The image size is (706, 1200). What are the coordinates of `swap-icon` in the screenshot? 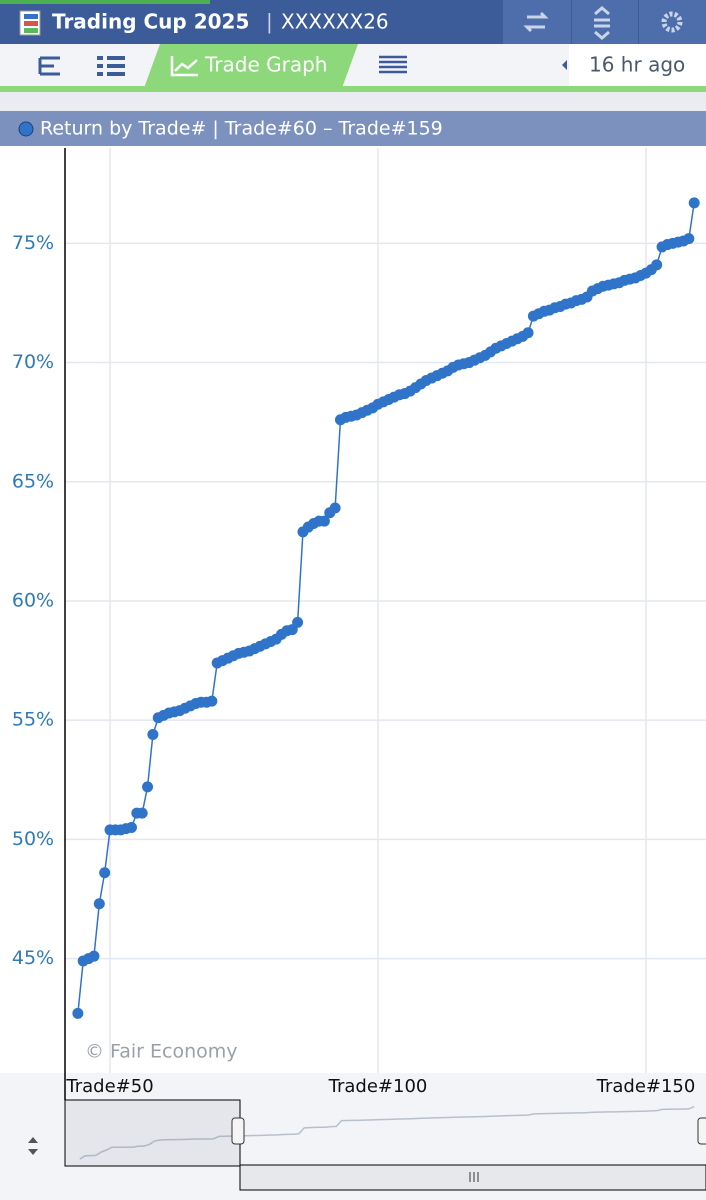 It's located at (536, 22).